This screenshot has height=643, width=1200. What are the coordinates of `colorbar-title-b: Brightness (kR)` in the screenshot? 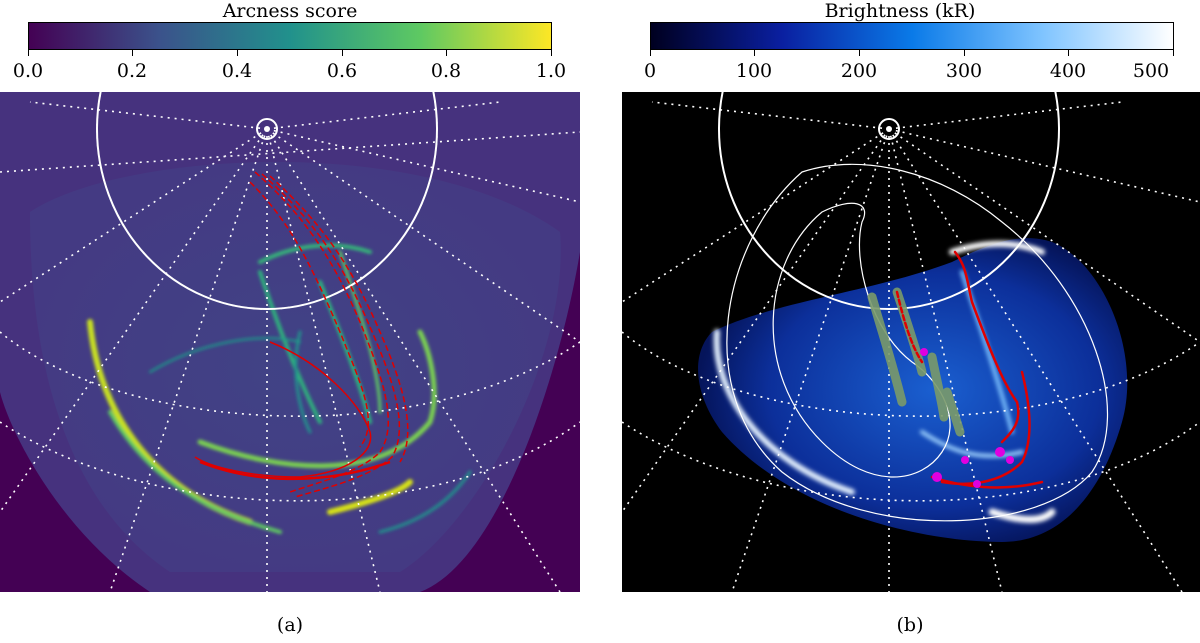 It's located at (900, 11).